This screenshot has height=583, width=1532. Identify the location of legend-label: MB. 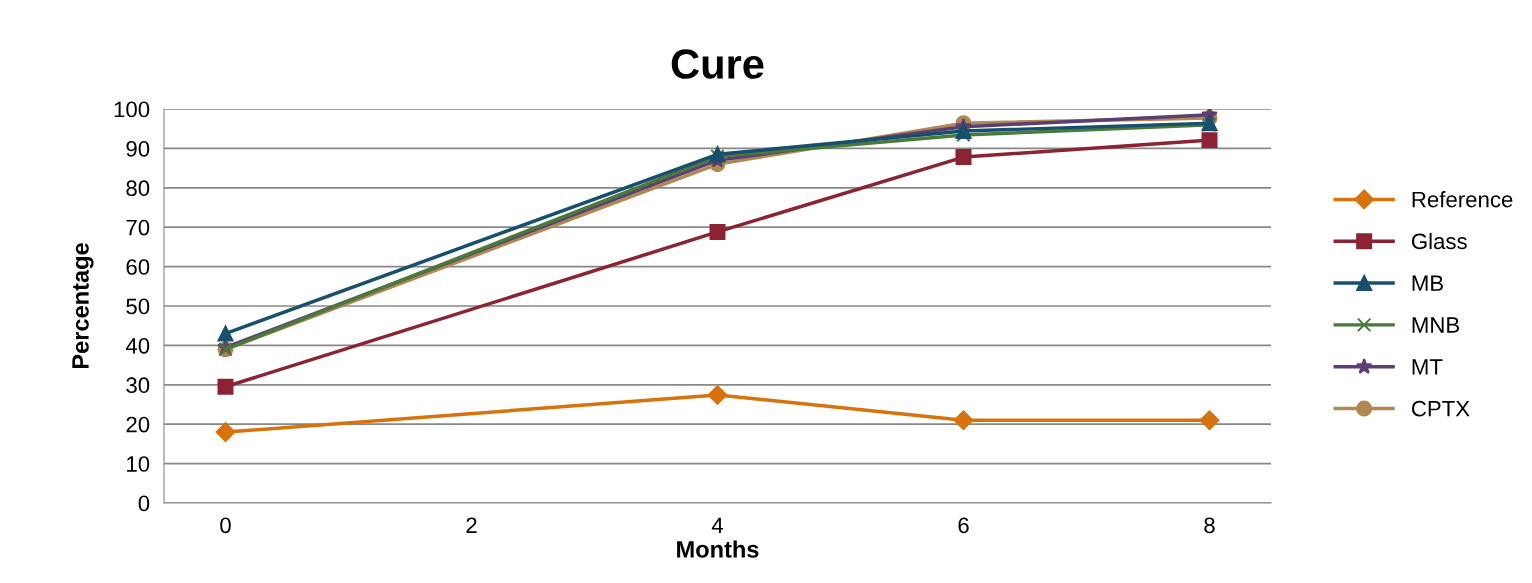
(1427, 283).